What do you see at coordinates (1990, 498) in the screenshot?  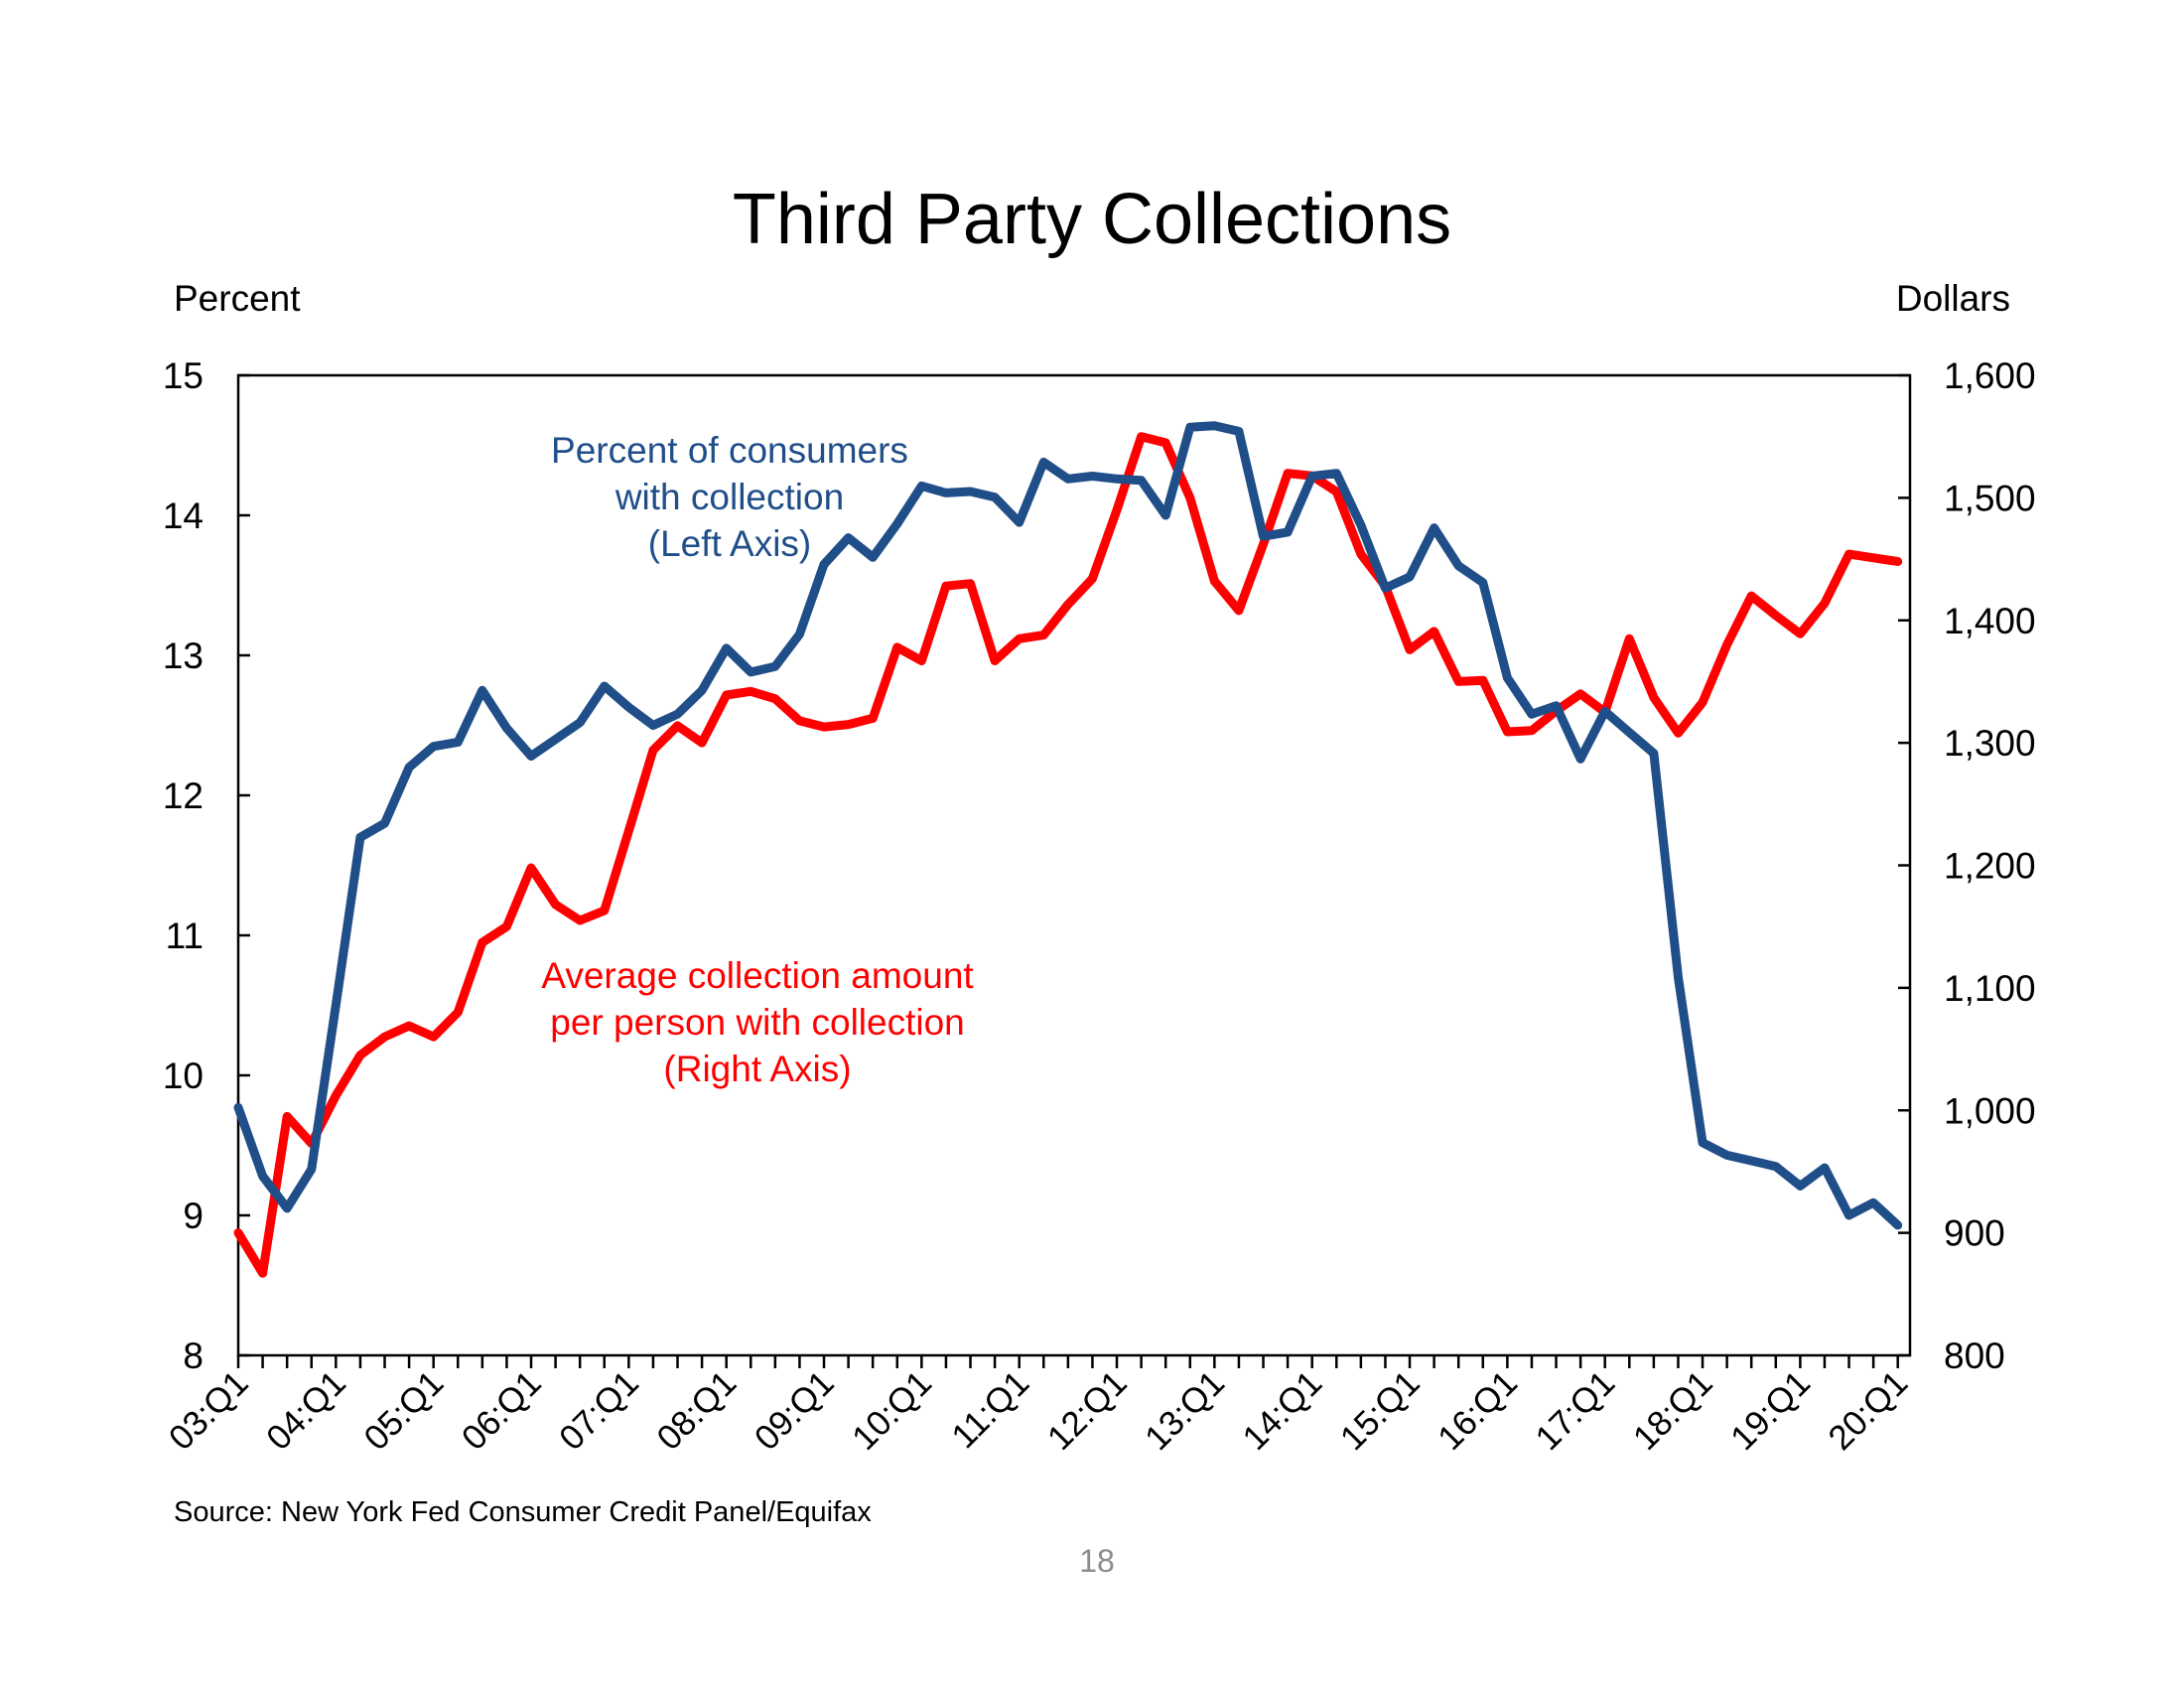 I see `right-tick-label: 1,500` at bounding box center [1990, 498].